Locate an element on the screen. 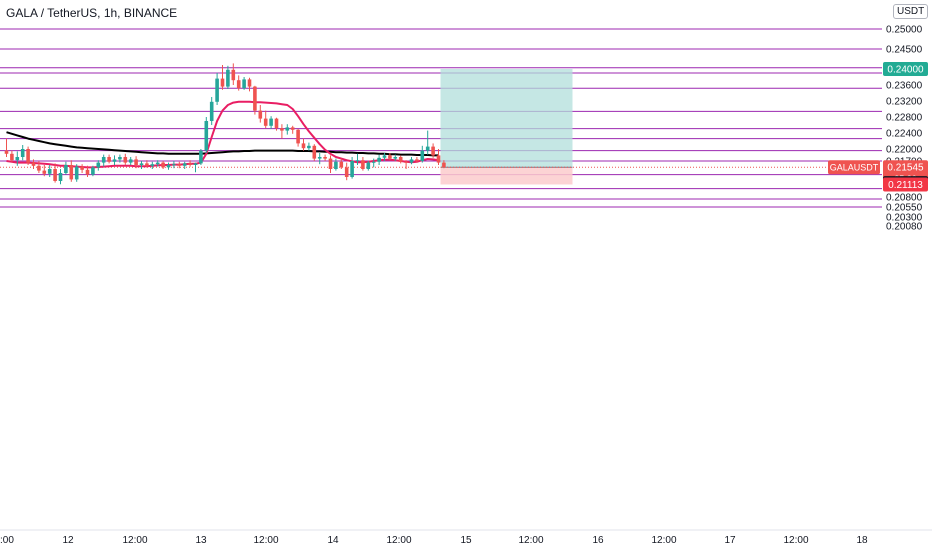 The image size is (932, 550). price-axis-tick-label: 0.20080 is located at coordinates (904, 226).